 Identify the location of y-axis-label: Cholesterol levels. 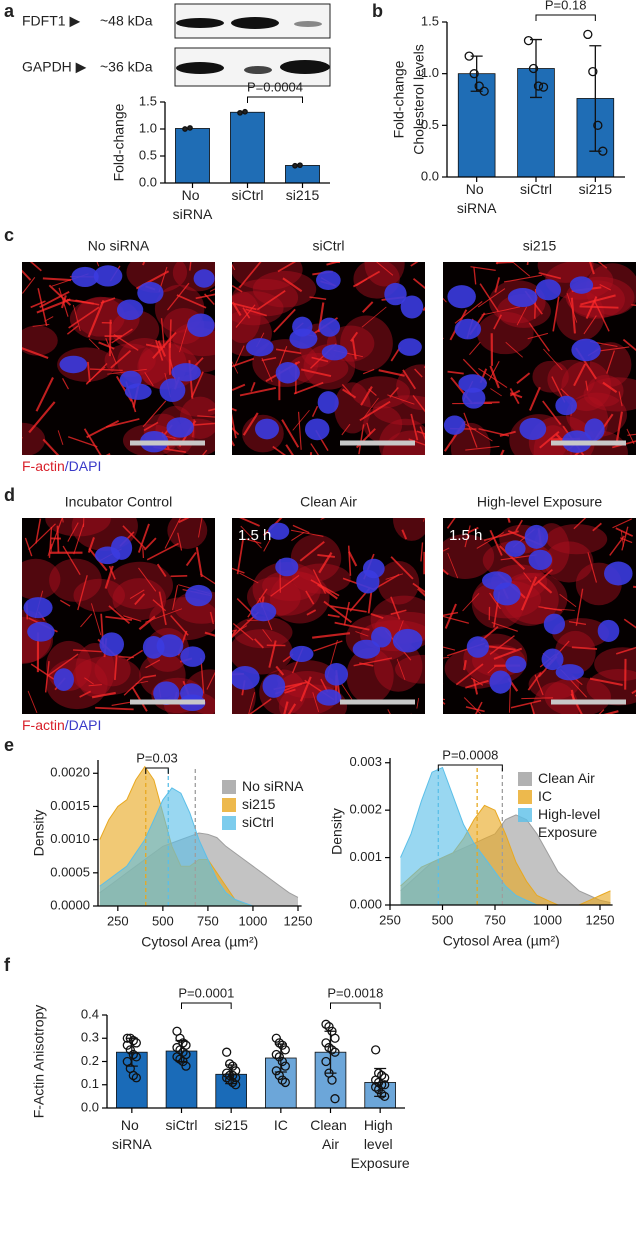
(419, 99).